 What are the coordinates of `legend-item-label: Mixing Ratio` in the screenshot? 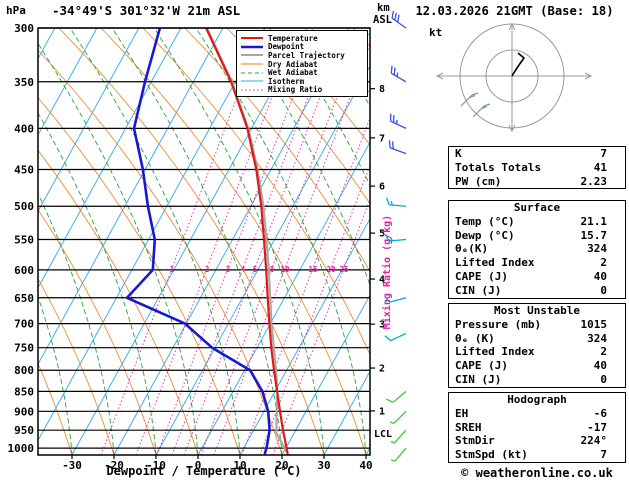 It's located at (295, 90).